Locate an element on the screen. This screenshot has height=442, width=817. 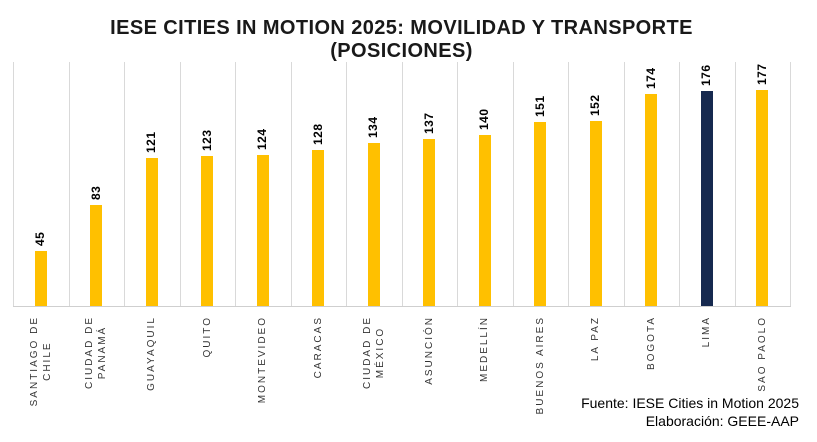
bar-value-label: 137 is located at coordinates (428, 123).